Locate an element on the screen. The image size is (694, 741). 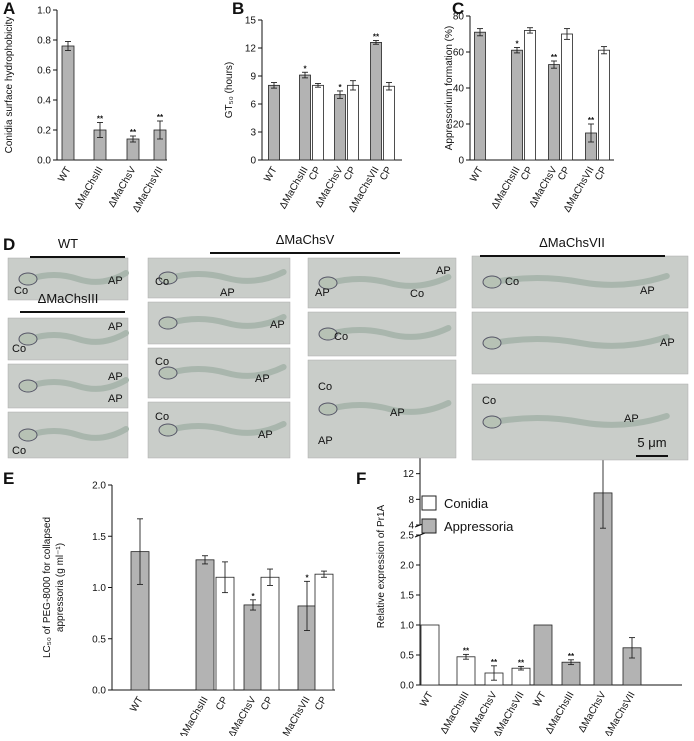
panel-letter: C is located at coordinates (458, 9).